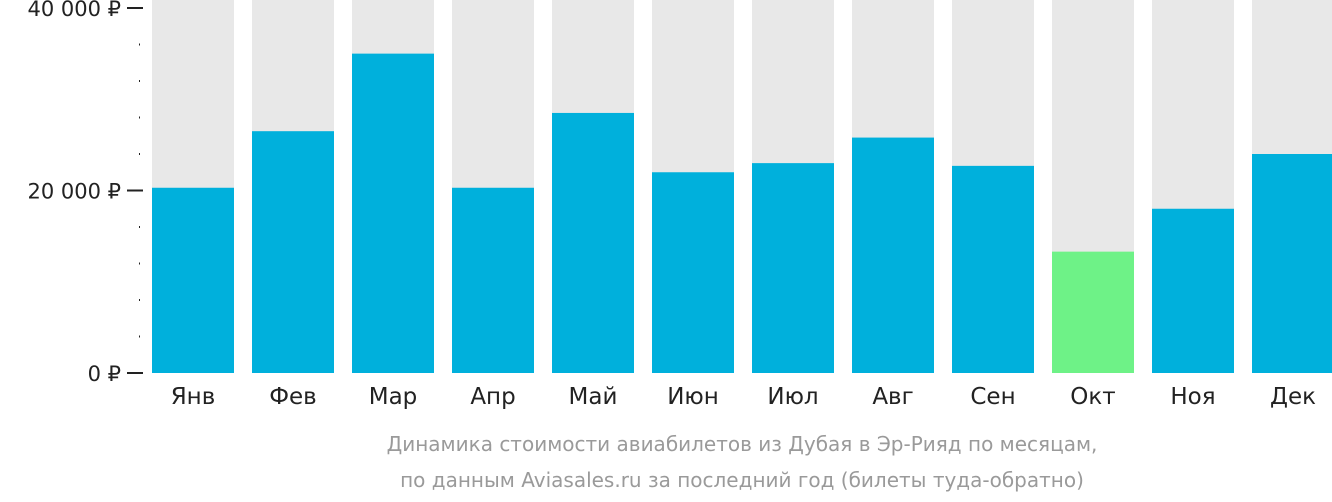 The width and height of the screenshot is (1332, 502). I want to click on y-tick-label-0: 0 ₽, so click(104, 374).